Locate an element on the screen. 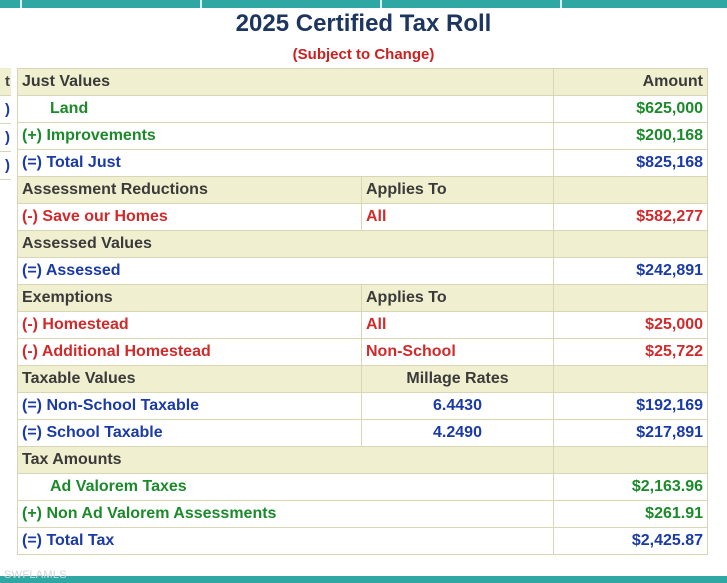 This screenshot has width=727, height=583. total-just-row: (=) Total Just $825,168 is located at coordinates (362, 163).